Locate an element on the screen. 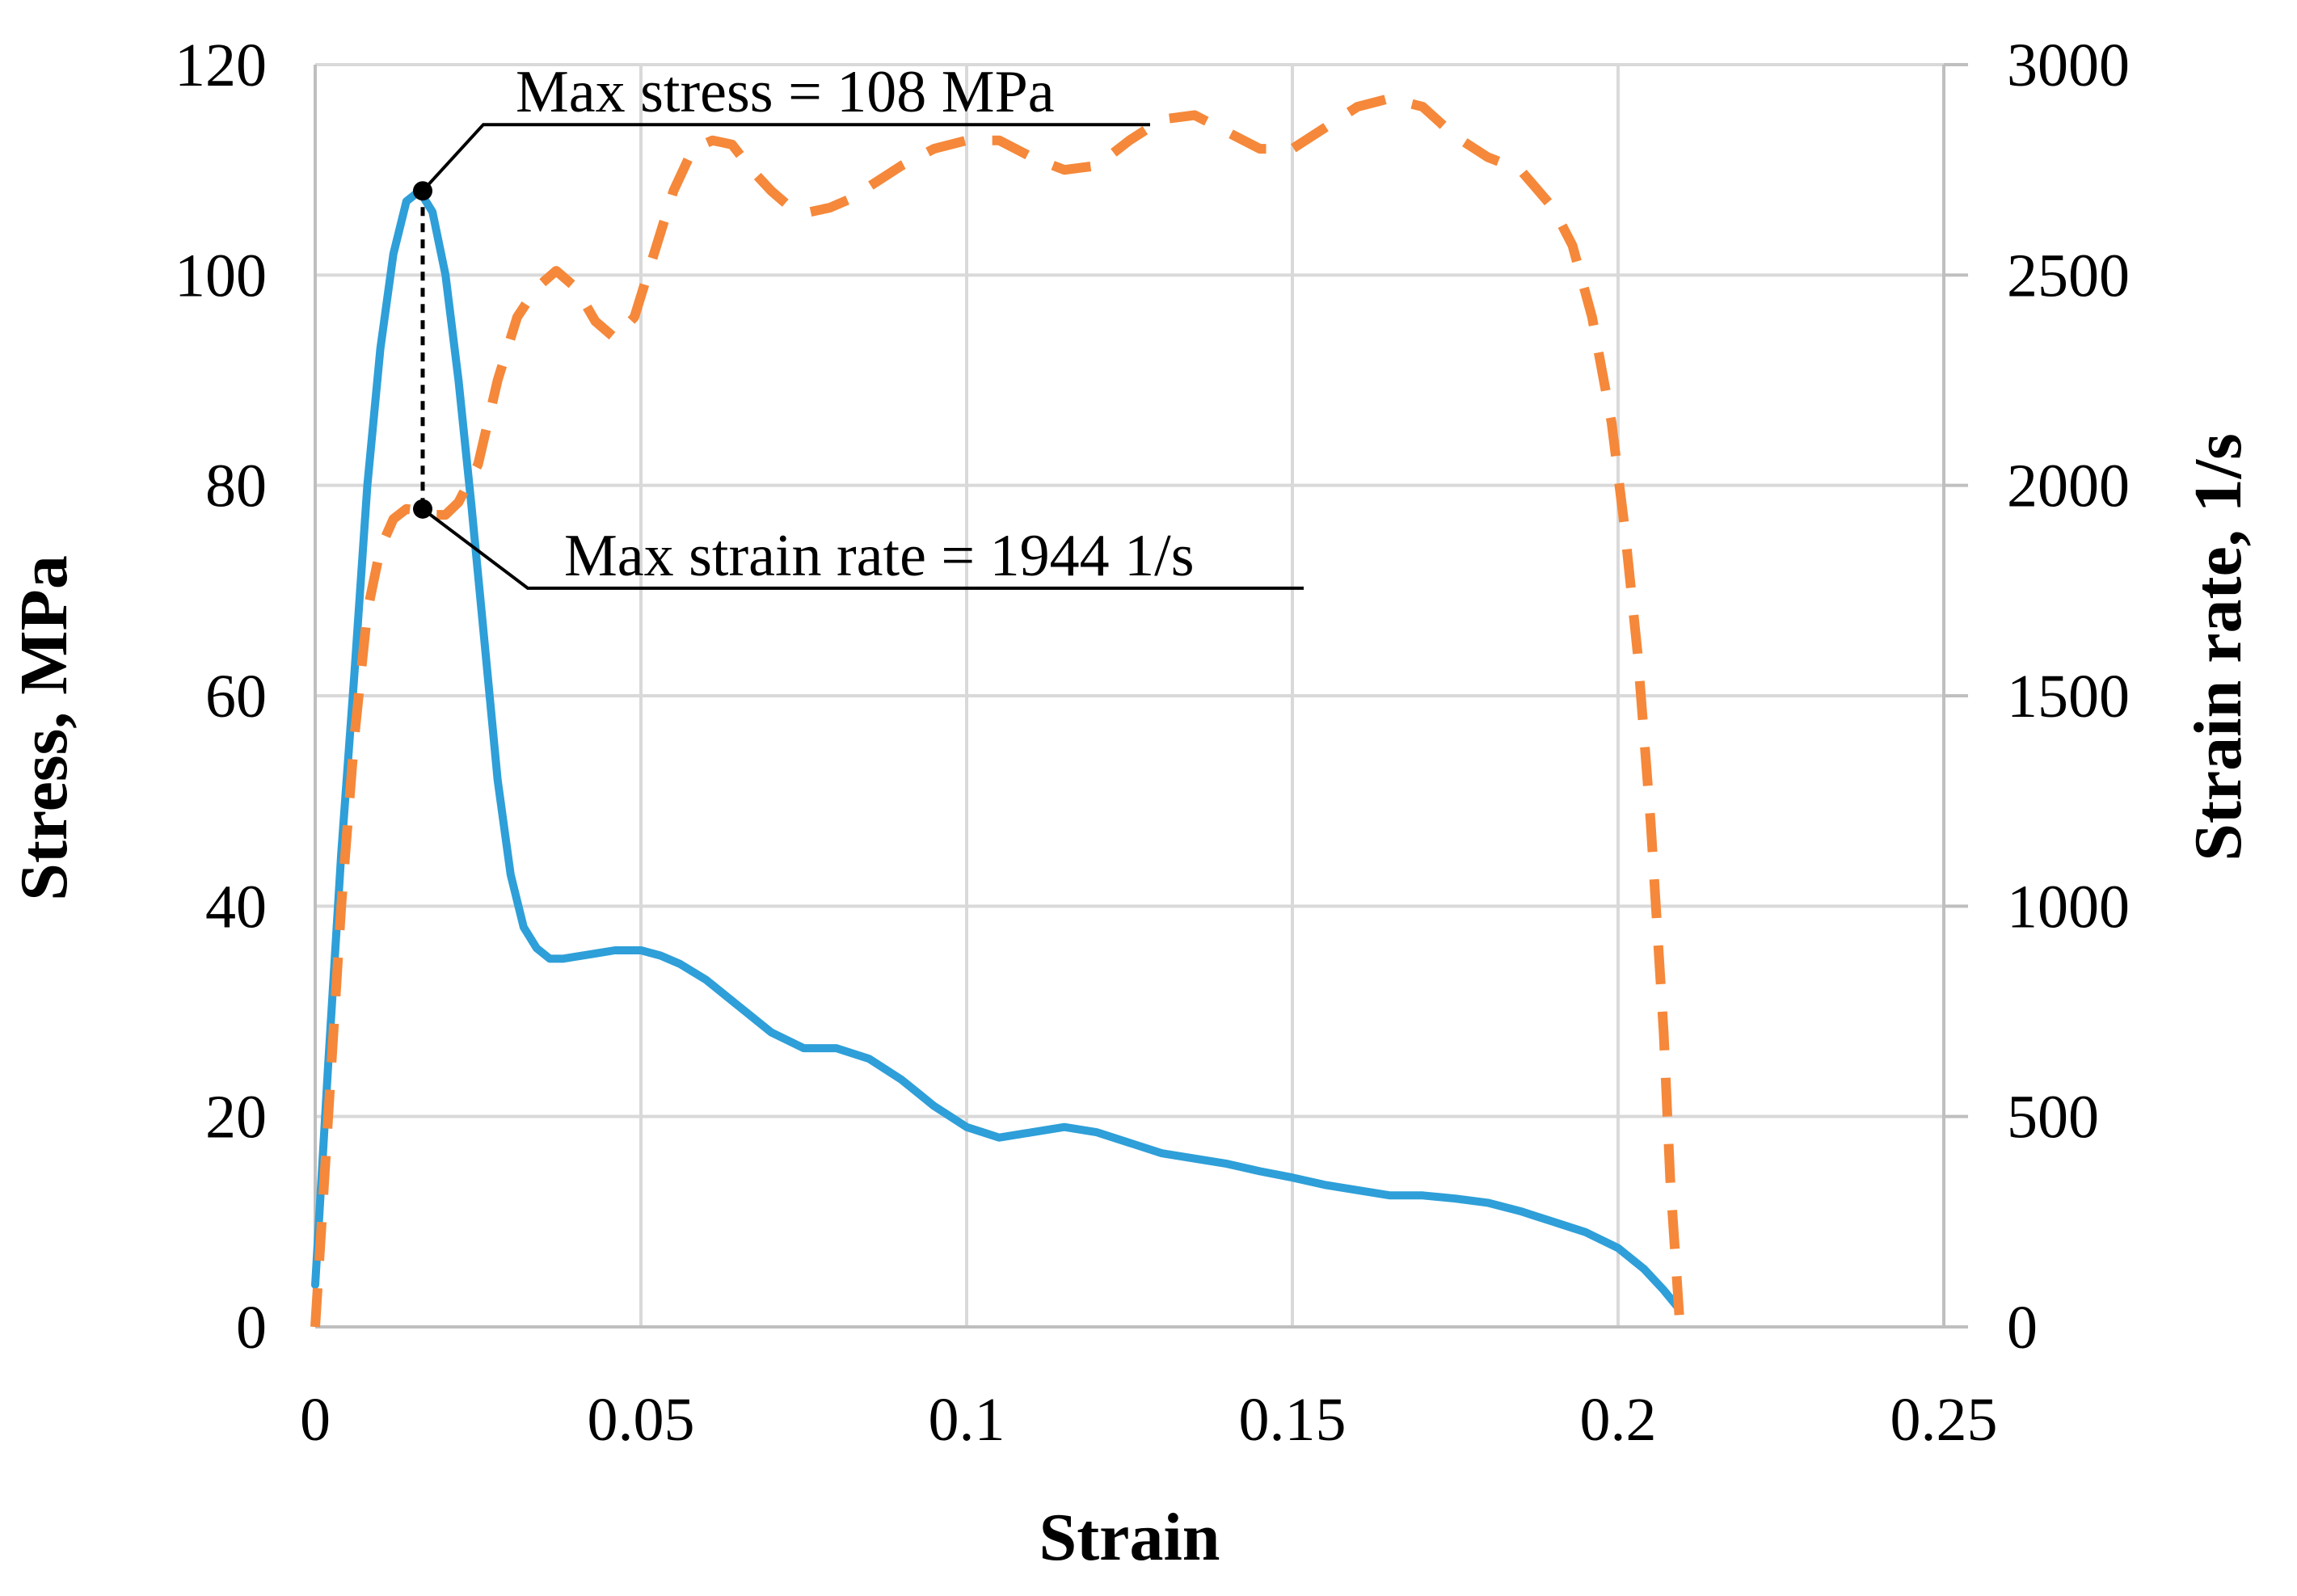  max-stress-point is located at coordinates (422, 191).